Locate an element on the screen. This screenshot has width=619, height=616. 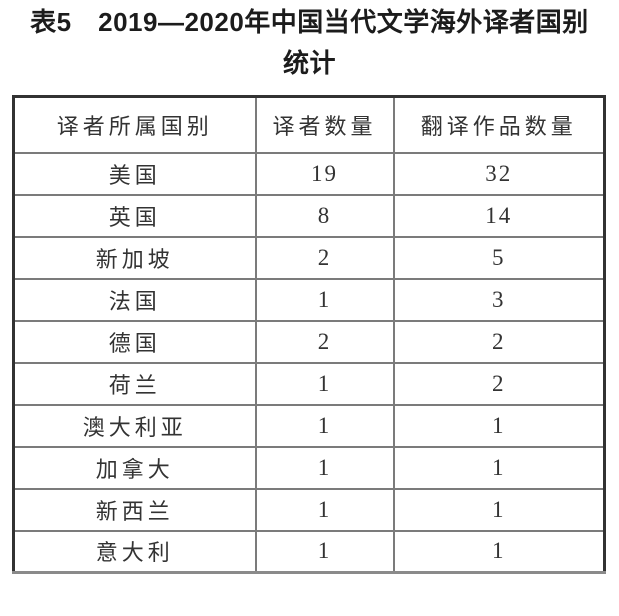
cell-country: 加拿大 is located at coordinates (134, 467).